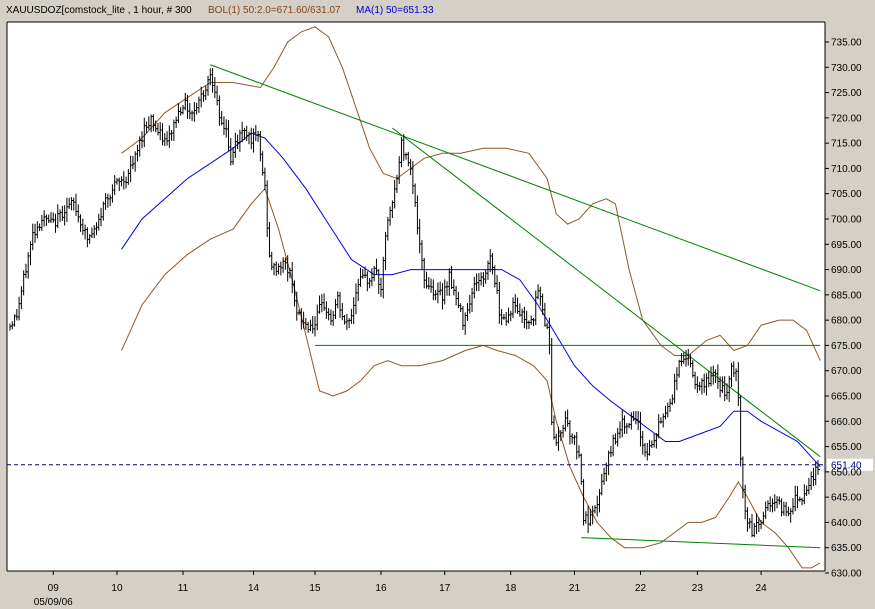 Image resolution: width=875 pixels, height=609 pixels. Describe the element at coordinates (846, 144) in the screenshot. I see `y-tick-label: 715.00` at that location.